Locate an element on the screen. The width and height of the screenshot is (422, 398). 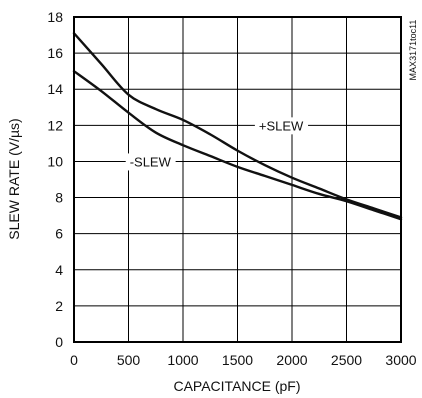
y-tick-label-2: 4 is located at coordinates (59, 270).